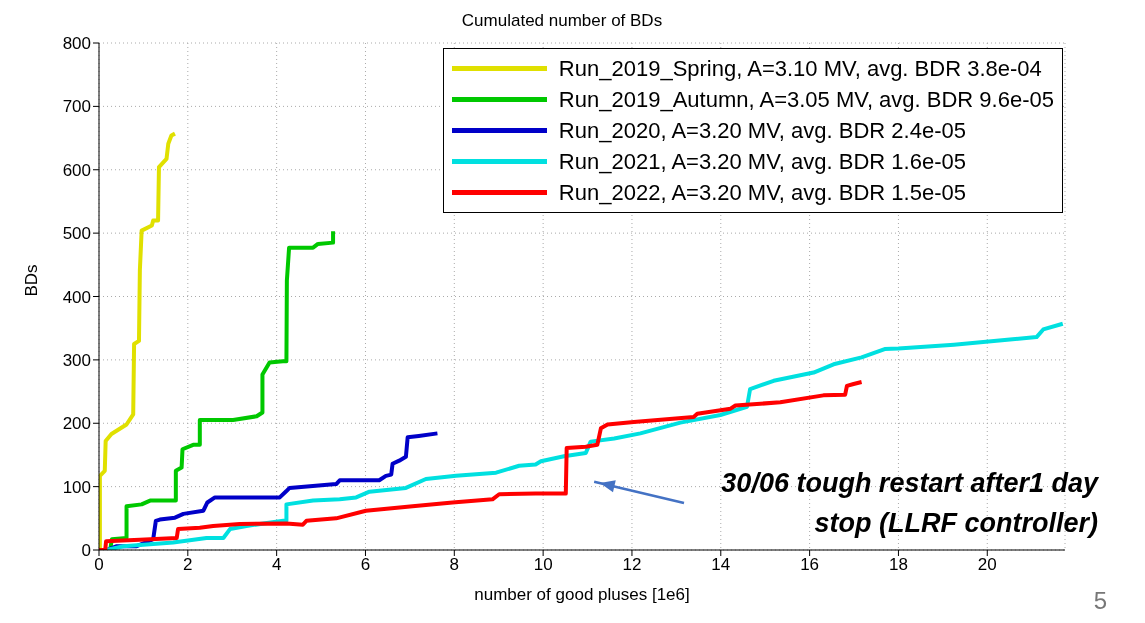 The image size is (1145, 623). I want to click on chart-title: Cumulated number of BDs, so click(562, 20).